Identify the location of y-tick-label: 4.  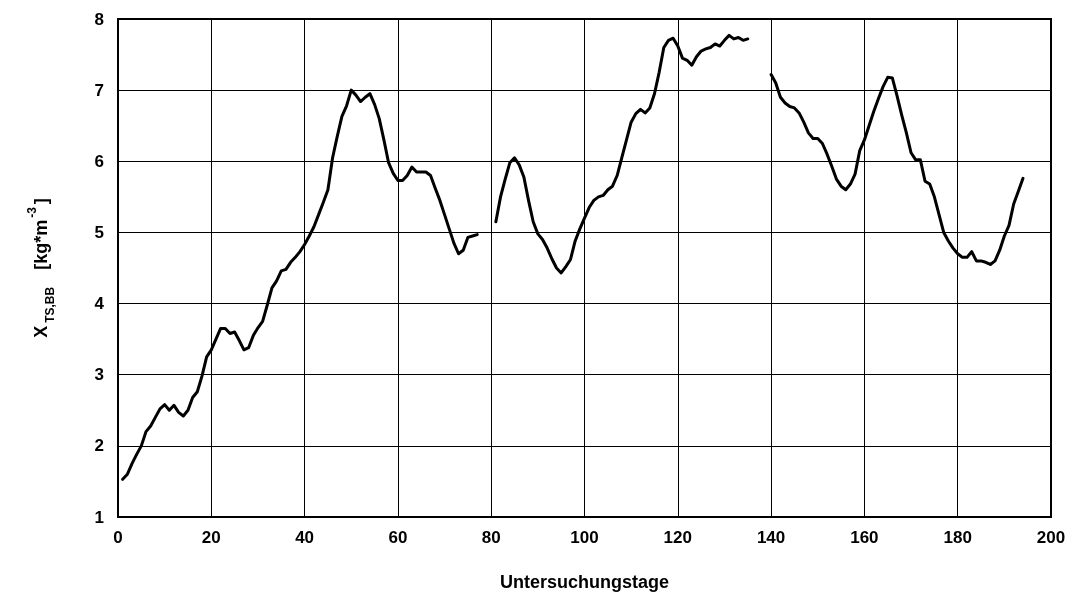
(99, 304).